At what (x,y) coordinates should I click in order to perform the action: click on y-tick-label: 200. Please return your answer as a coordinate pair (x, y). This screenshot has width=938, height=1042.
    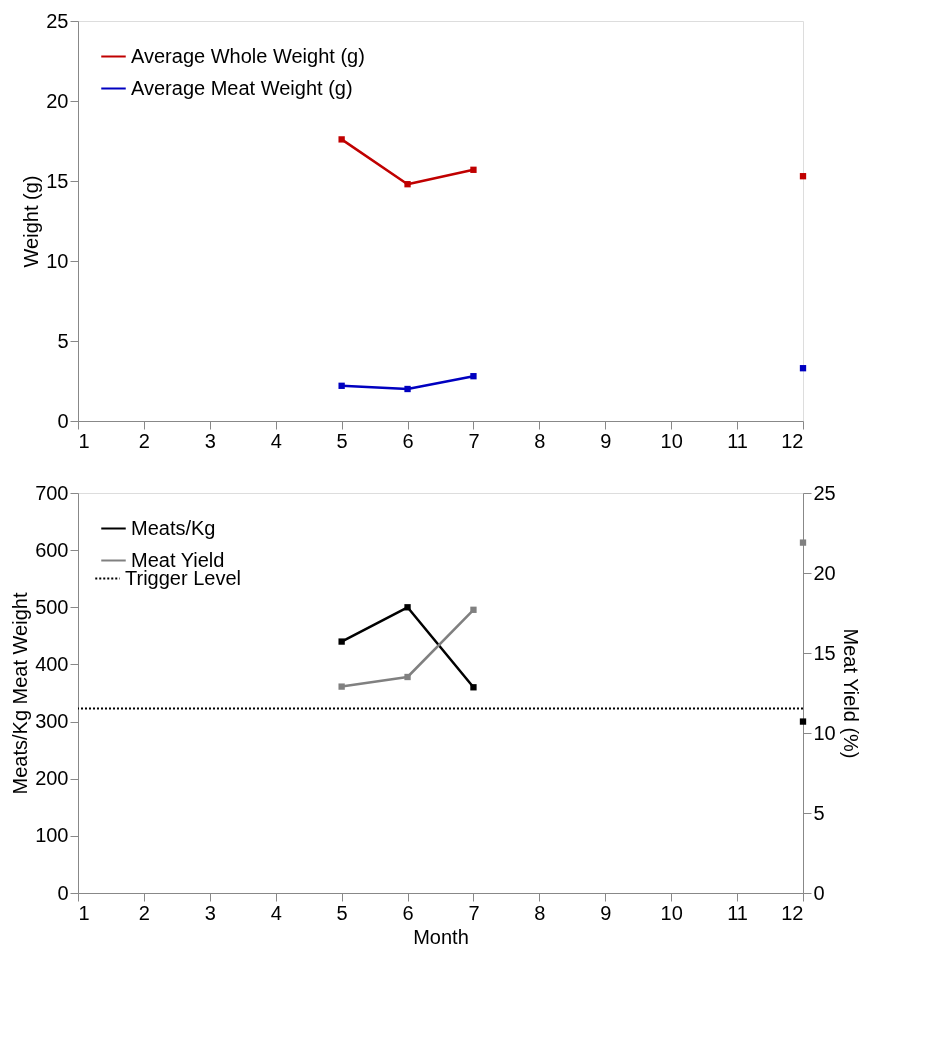
    Looking at the image, I should click on (52, 778).